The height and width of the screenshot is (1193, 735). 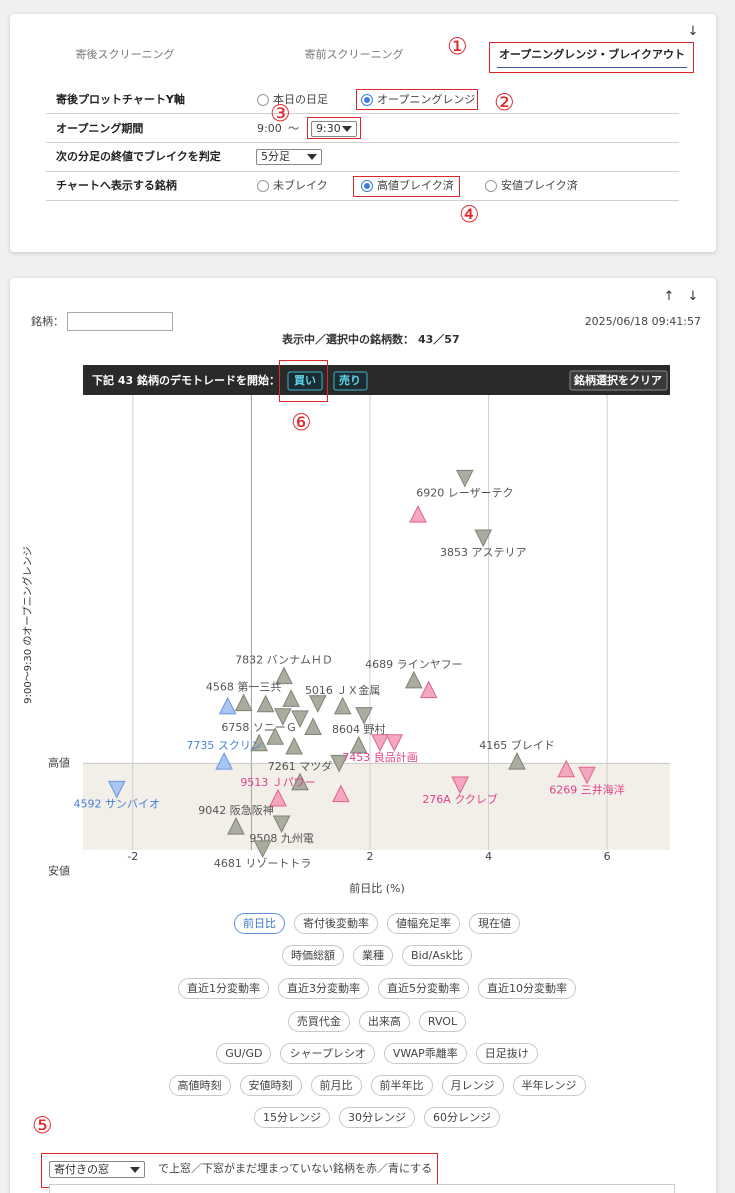 I want to click on metric-button: 30分レンジ, so click(x=377, y=1117).